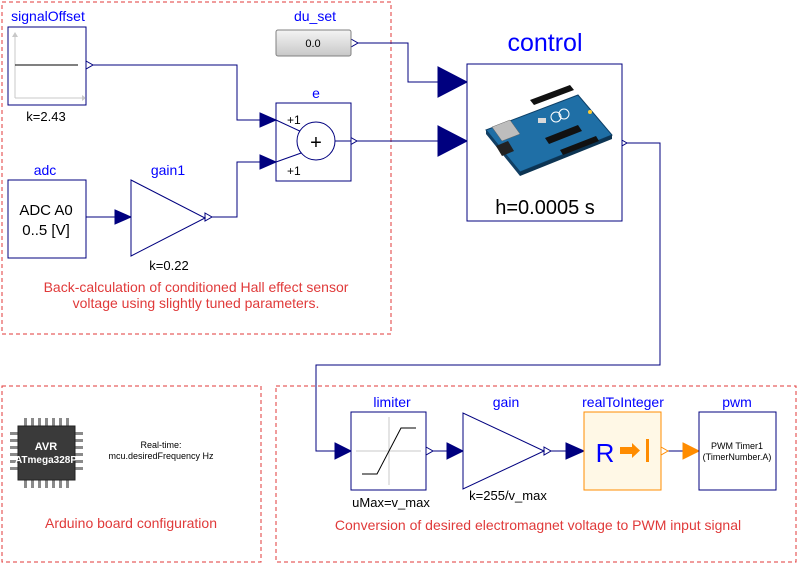 The width and height of the screenshot is (800, 567). I want to click on control-block: control h=0.0005 s, so click(544, 125).